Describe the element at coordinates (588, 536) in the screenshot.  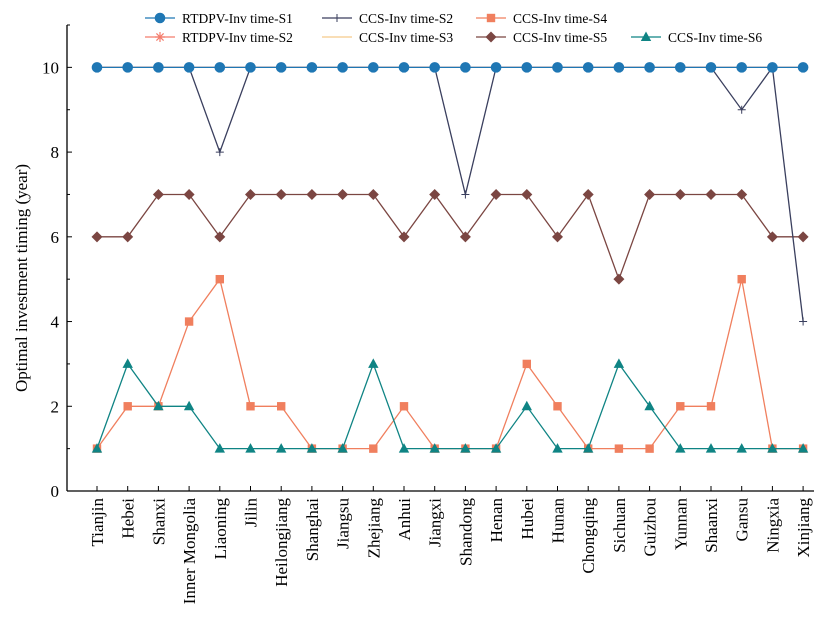
I see `x-tick-label: Chongqing` at that location.